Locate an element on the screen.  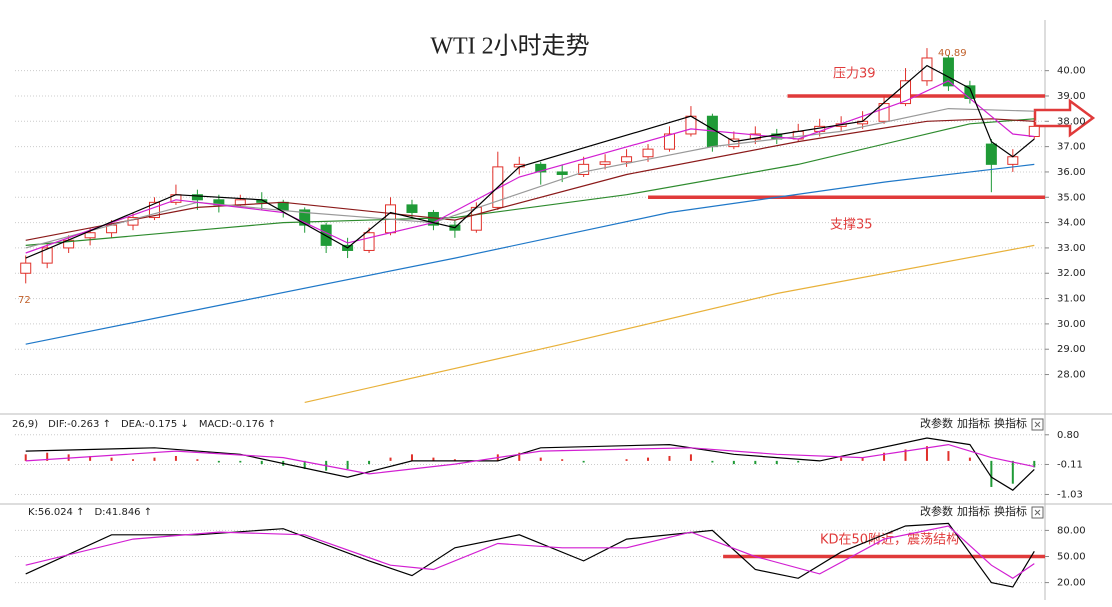
legend-entry: MACD:-0.176 ↑ is located at coordinates (237, 424).